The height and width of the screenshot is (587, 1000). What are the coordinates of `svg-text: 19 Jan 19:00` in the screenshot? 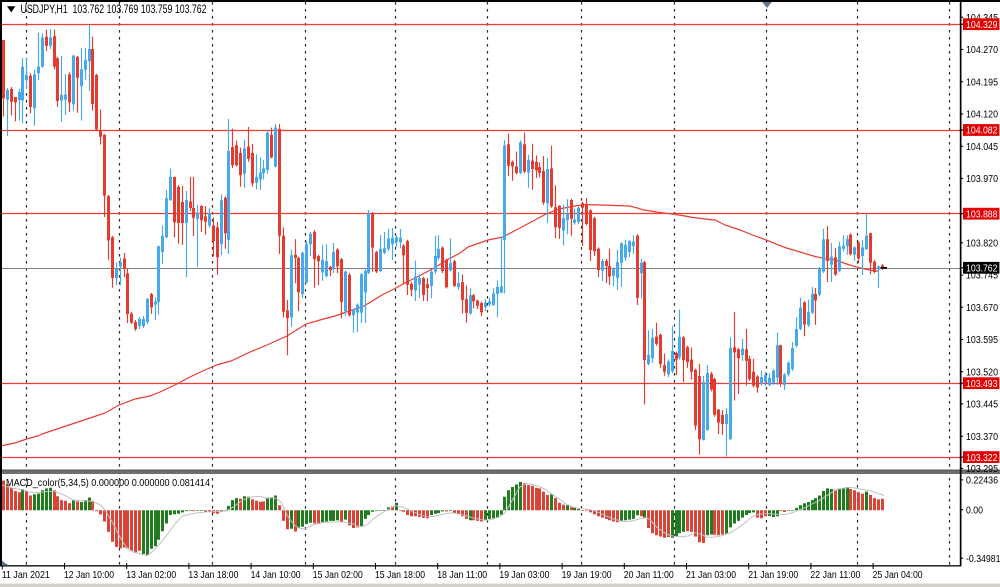 It's located at (587, 575).